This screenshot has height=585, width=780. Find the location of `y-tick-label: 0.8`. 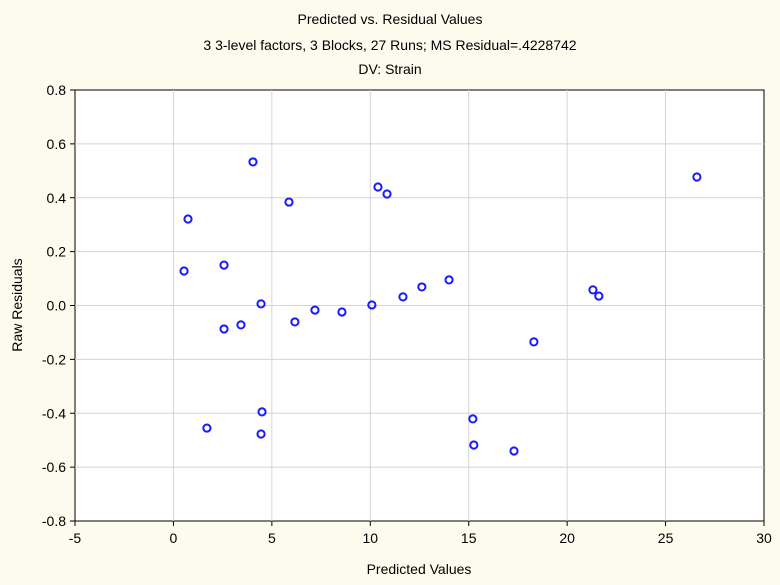

y-tick-label: 0.8 is located at coordinates (57, 90).